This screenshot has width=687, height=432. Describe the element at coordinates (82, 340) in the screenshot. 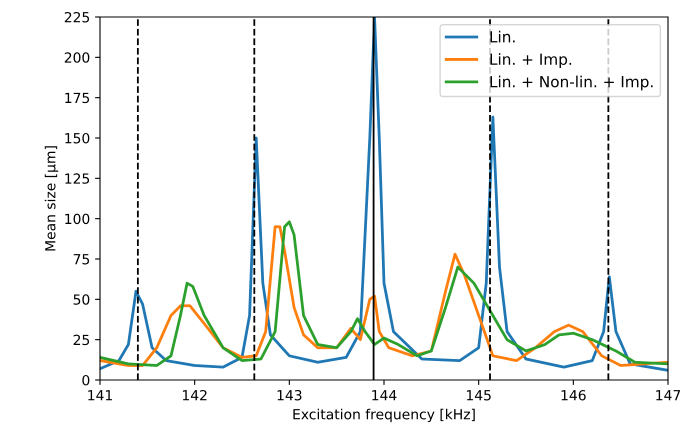

I see `y-tick-label: 25` at that location.